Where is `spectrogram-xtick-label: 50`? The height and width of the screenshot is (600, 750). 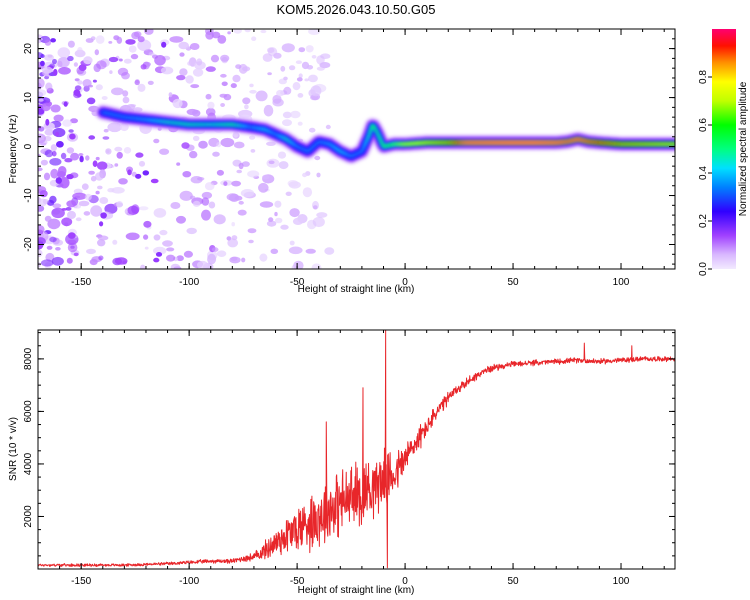
spectrogram-xtick-label: 50 is located at coordinates (513, 282).